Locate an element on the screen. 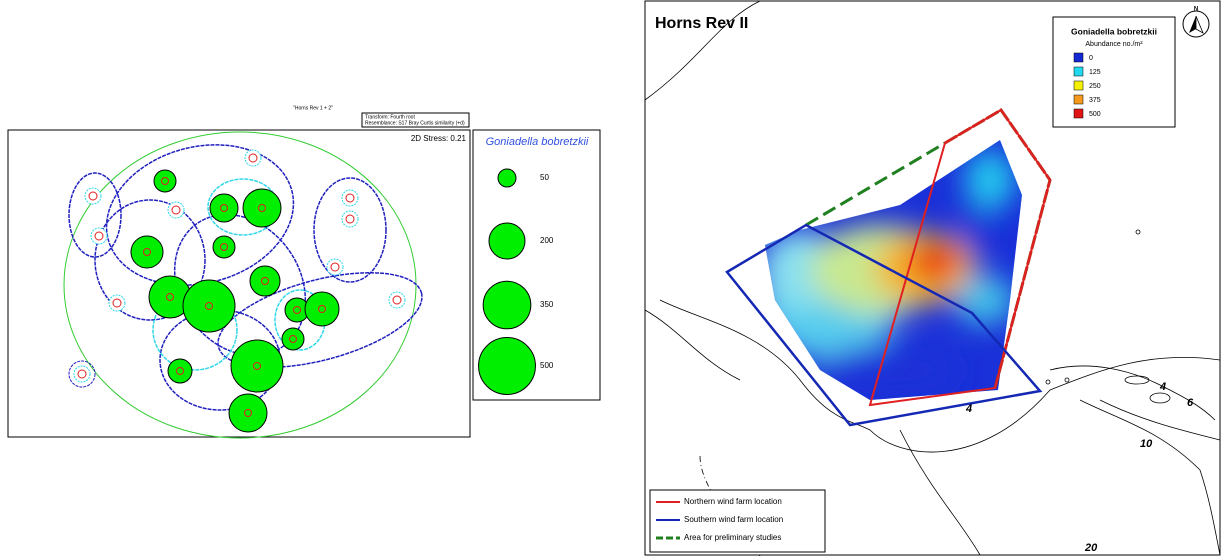 This screenshot has height=556, width=1221. transform-label: Transform: Fourth root is located at coordinates (390, 117).